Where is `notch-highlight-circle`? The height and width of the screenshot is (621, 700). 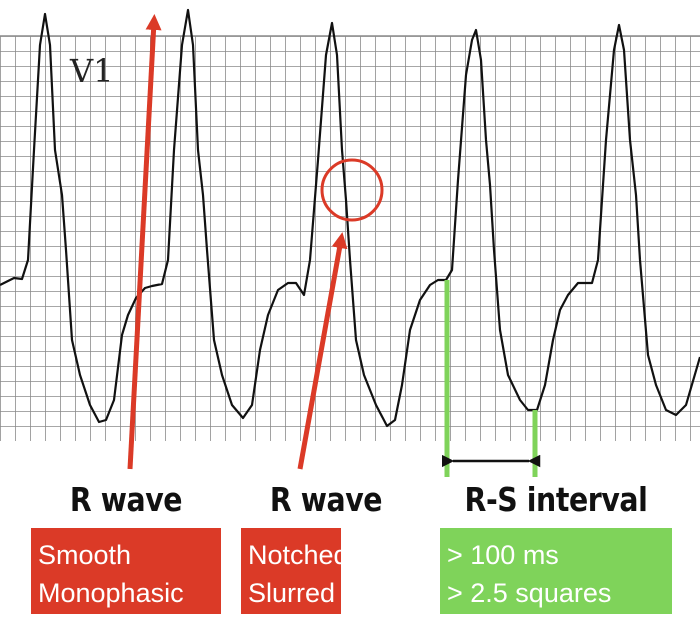 notch-highlight-circle is located at coordinates (352, 190).